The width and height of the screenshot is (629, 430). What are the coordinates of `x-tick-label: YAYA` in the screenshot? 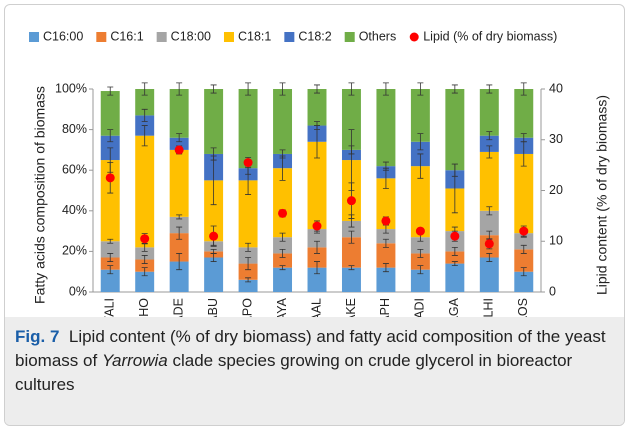 It's located at (282, 307).